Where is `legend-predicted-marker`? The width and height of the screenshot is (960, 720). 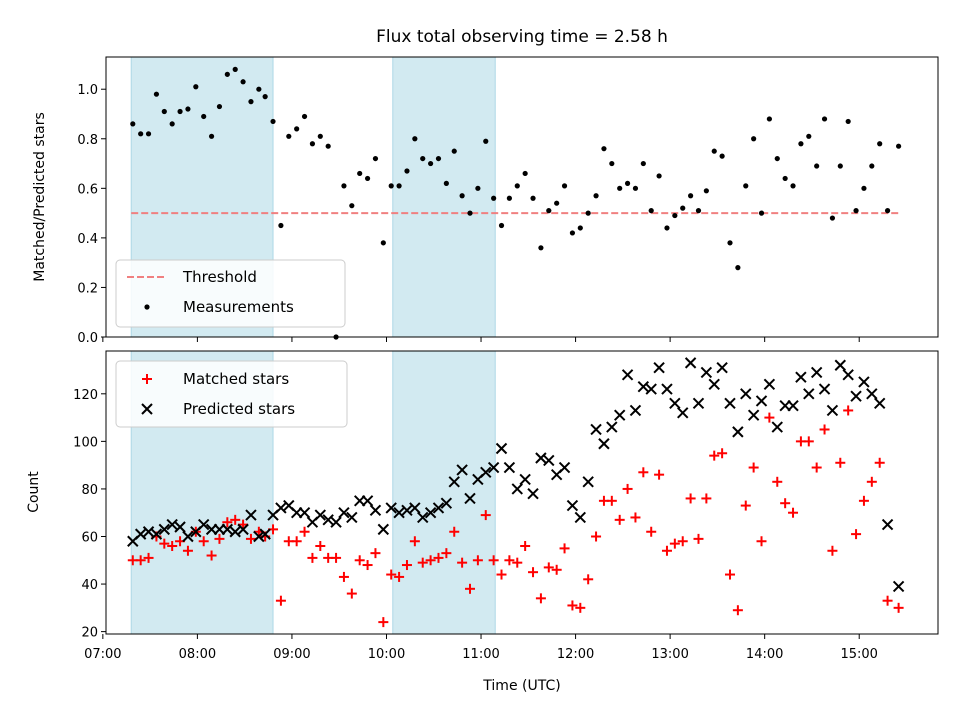
legend-predicted-marker is located at coordinates (147, 409).